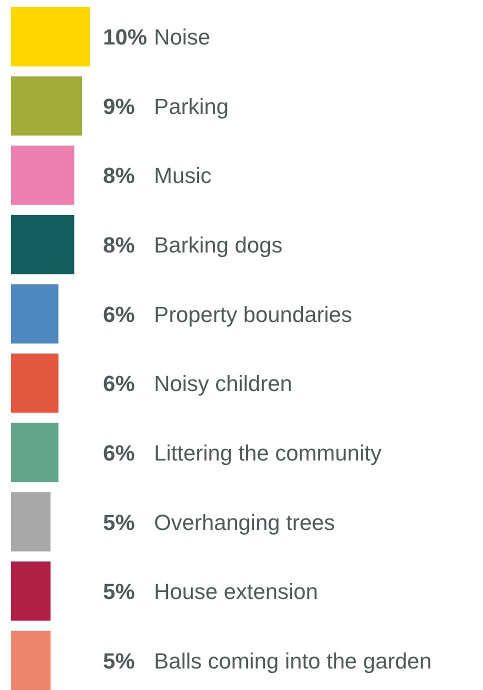  What do you see at coordinates (245, 522) in the screenshot?
I see `y-tick-label: Overhanging trees` at bounding box center [245, 522].